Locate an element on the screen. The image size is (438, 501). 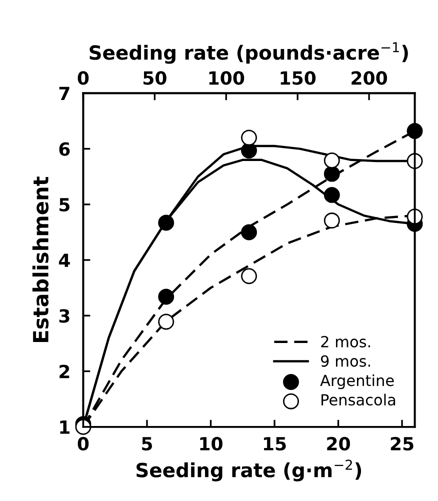
x-tick-label: 10 is located at coordinates (211, 443).